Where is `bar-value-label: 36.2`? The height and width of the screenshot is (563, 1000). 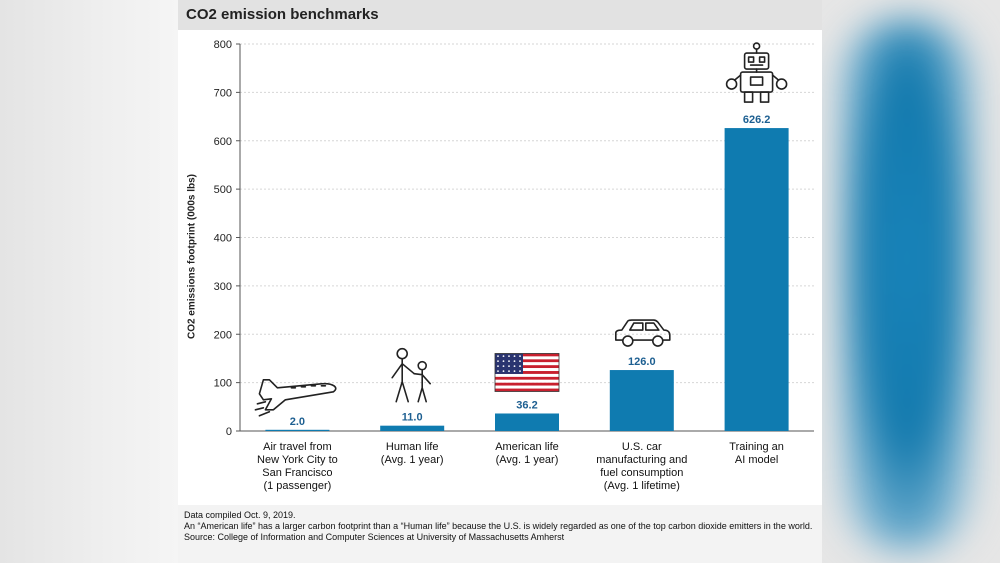
bar-value-label: 36.2 is located at coordinates (526, 405).